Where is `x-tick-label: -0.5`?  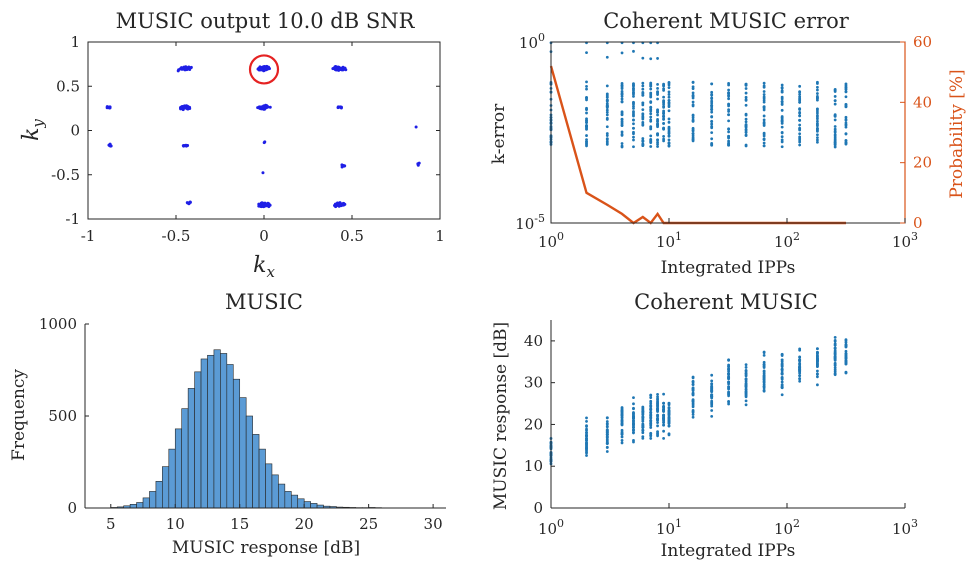
x-tick-label: -0.5 is located at coordinates (176, 236).